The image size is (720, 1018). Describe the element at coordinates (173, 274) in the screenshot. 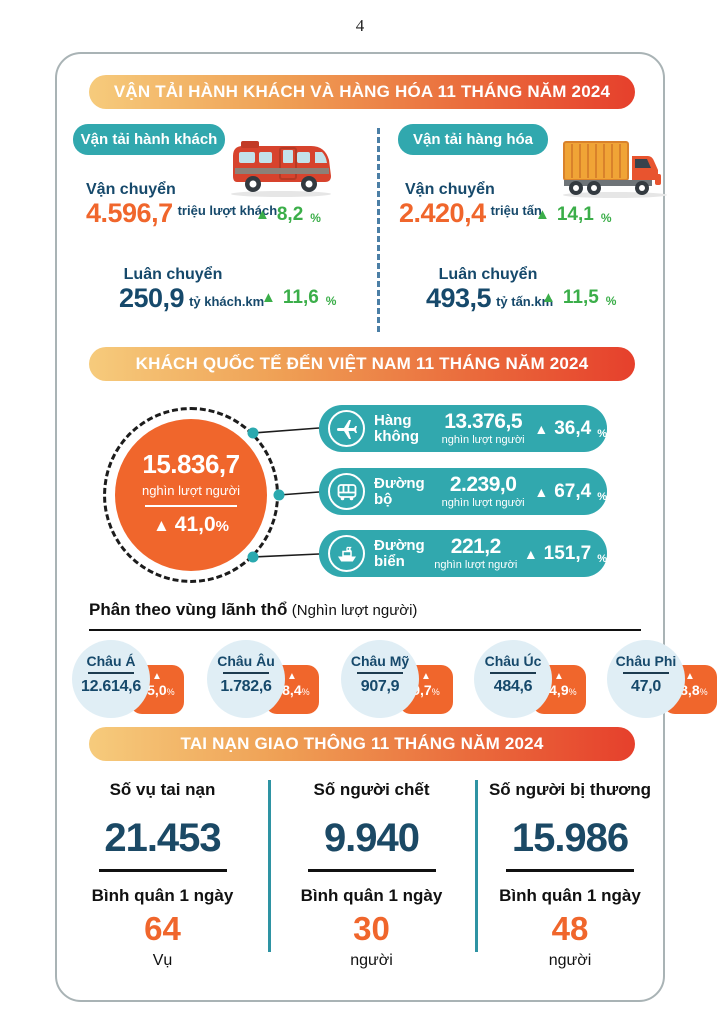

I see `passenger-rotated-label: Luân chuyển` at that location.